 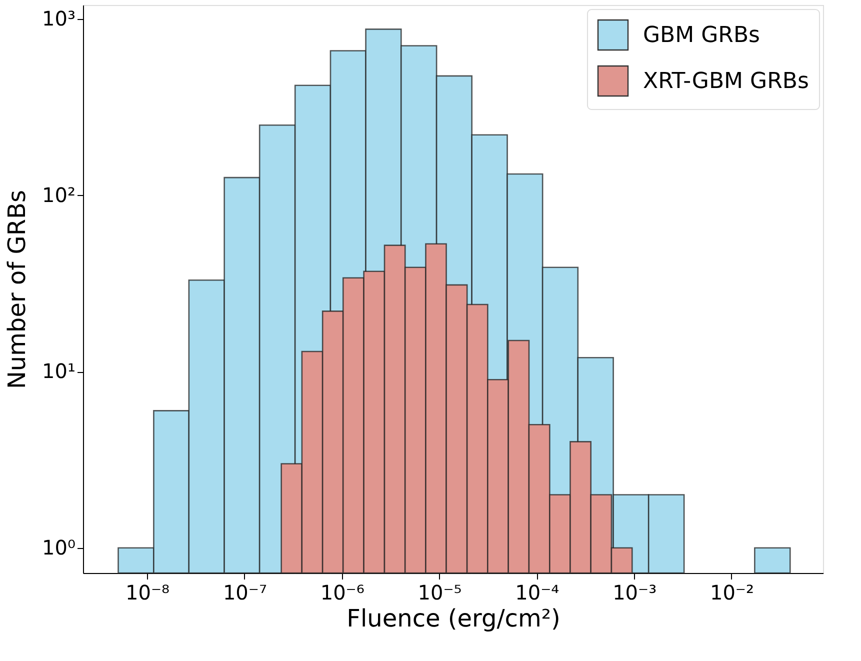 I want to click on legend-label: GBM GRBs, so click(x=701, y=35).